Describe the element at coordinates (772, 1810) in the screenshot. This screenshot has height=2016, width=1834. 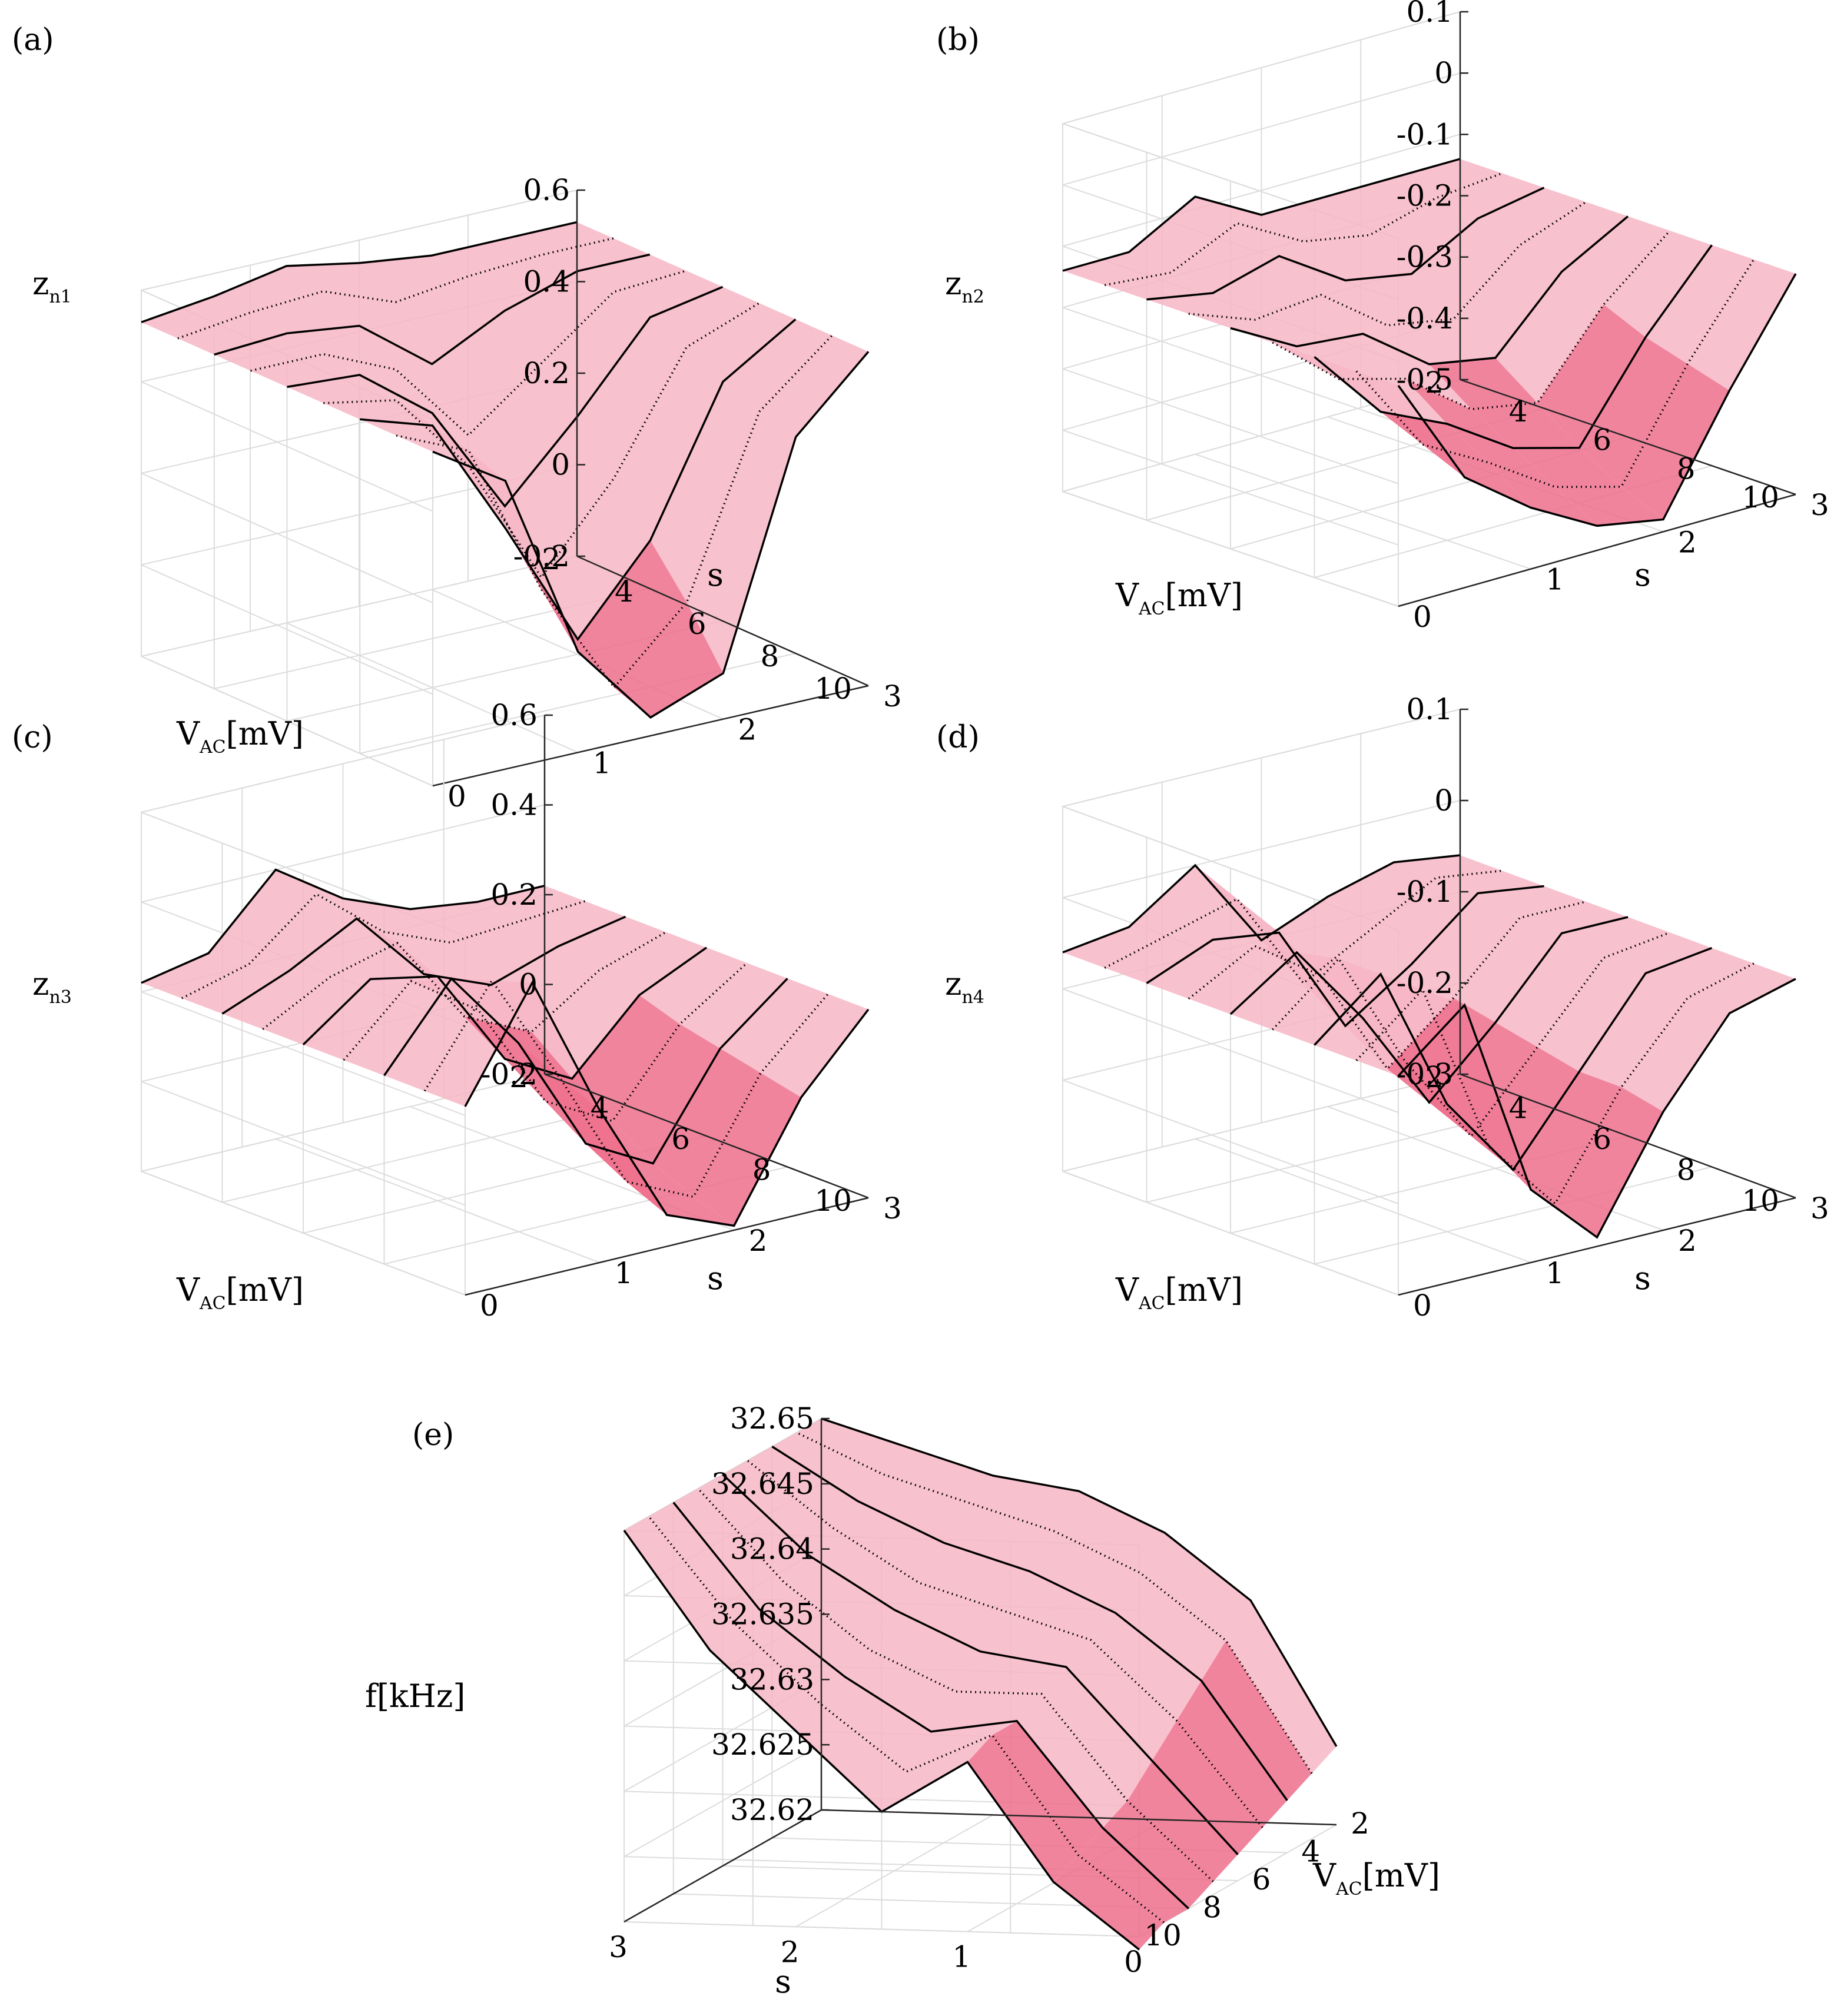
I see `z-tick-label: 32.62` at that location.